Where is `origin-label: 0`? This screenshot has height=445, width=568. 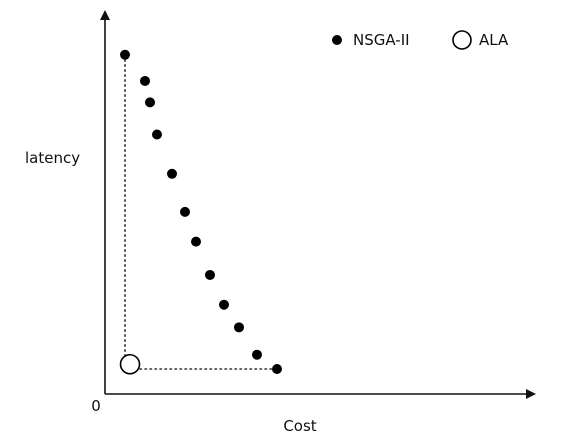 origin-label: 0 is located at coordinates (96, 406).